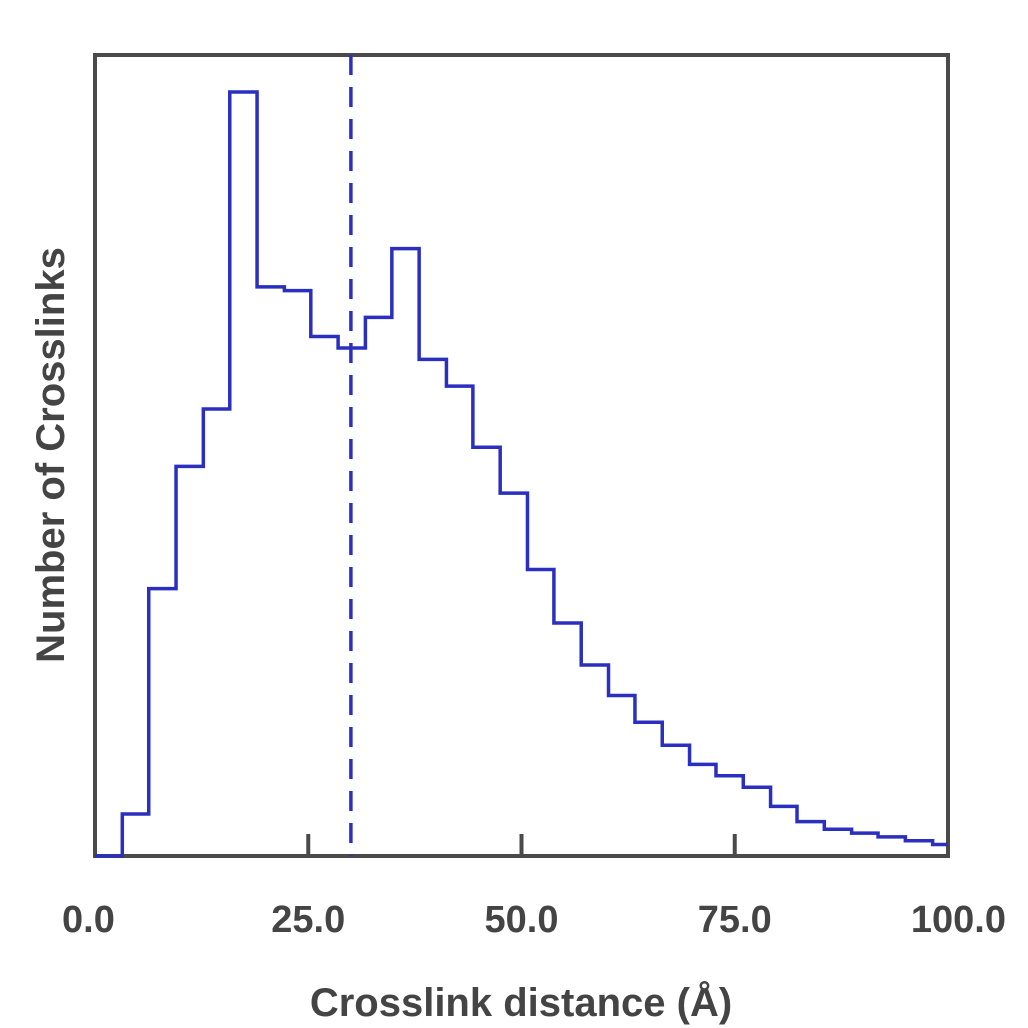 This screenshot has width=1028, height=1028. I want to click on x-tick-label: 75.0, so click(735, 920).